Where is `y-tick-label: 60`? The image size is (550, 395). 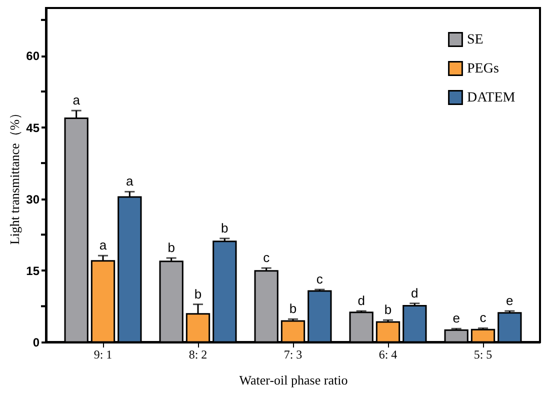
y-tick-label: 60 is located at coordinates (33, 56).